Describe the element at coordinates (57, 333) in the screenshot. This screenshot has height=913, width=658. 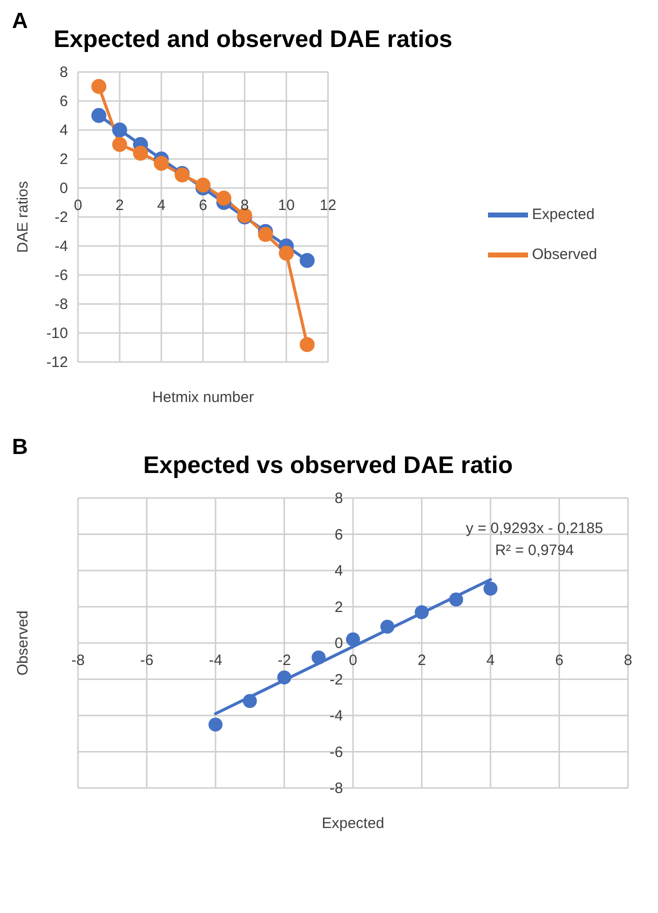
I see `y-tick-label: -10` at that location.